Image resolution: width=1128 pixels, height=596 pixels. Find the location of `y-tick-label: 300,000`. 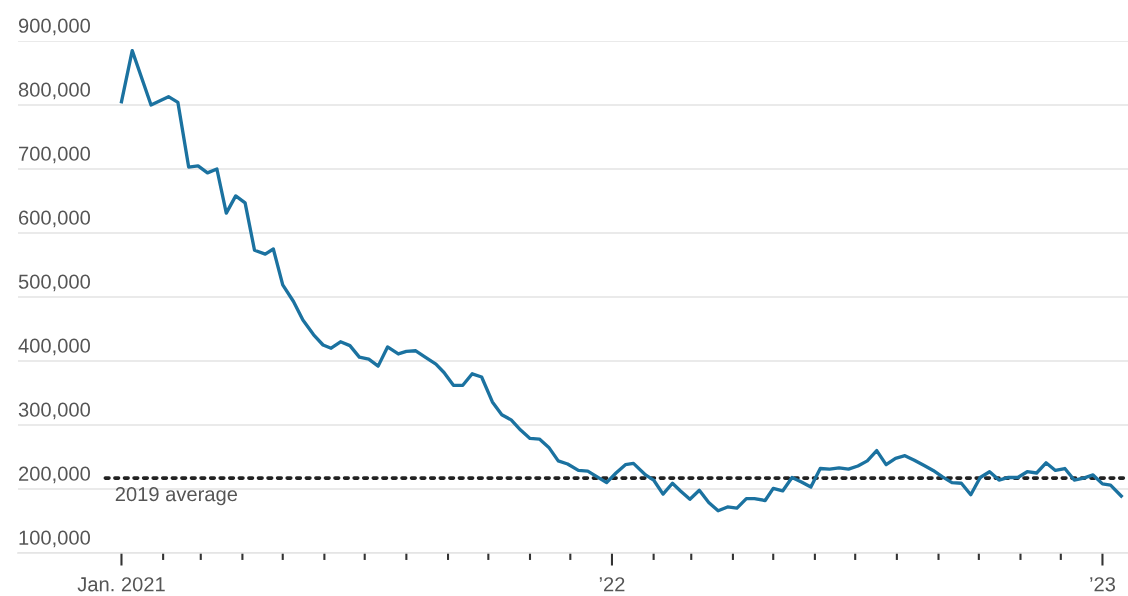

y-tick-label: 300,000 is located at coordinates (54, 411).